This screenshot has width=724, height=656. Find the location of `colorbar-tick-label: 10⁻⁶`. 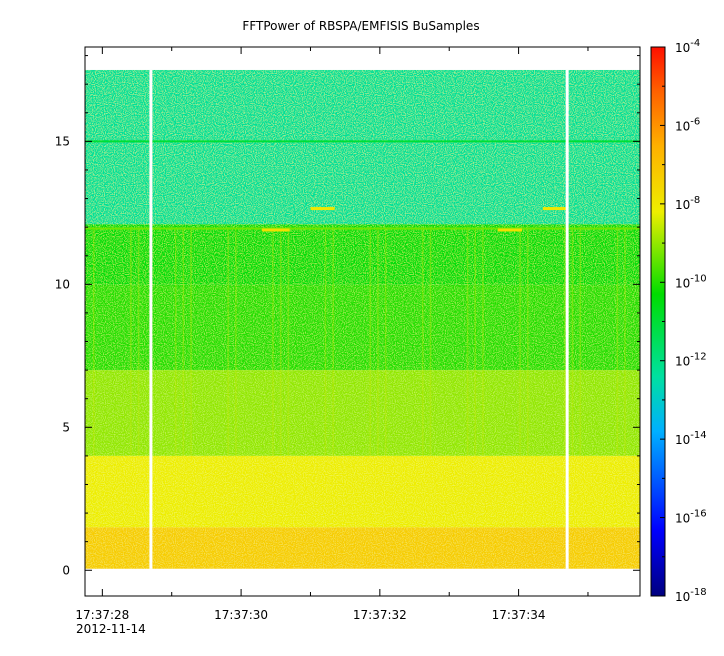

colorbar-tick-label: 10⁻⁶ is located at coordinates (687, 124).